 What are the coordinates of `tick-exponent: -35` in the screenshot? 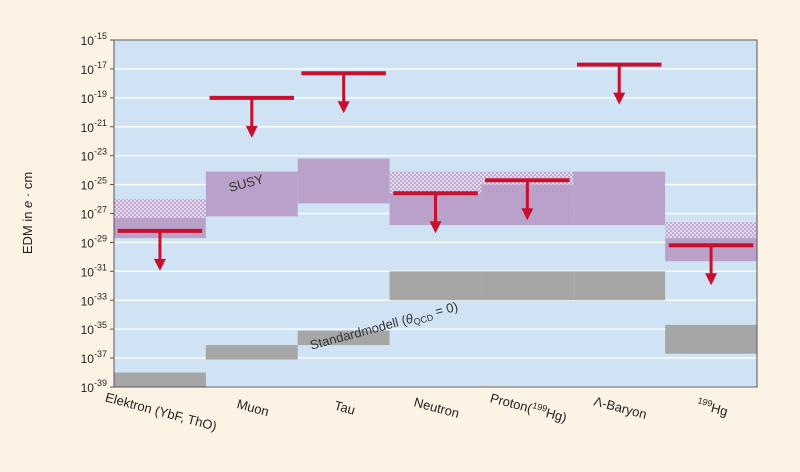 It's located at (100, 325).